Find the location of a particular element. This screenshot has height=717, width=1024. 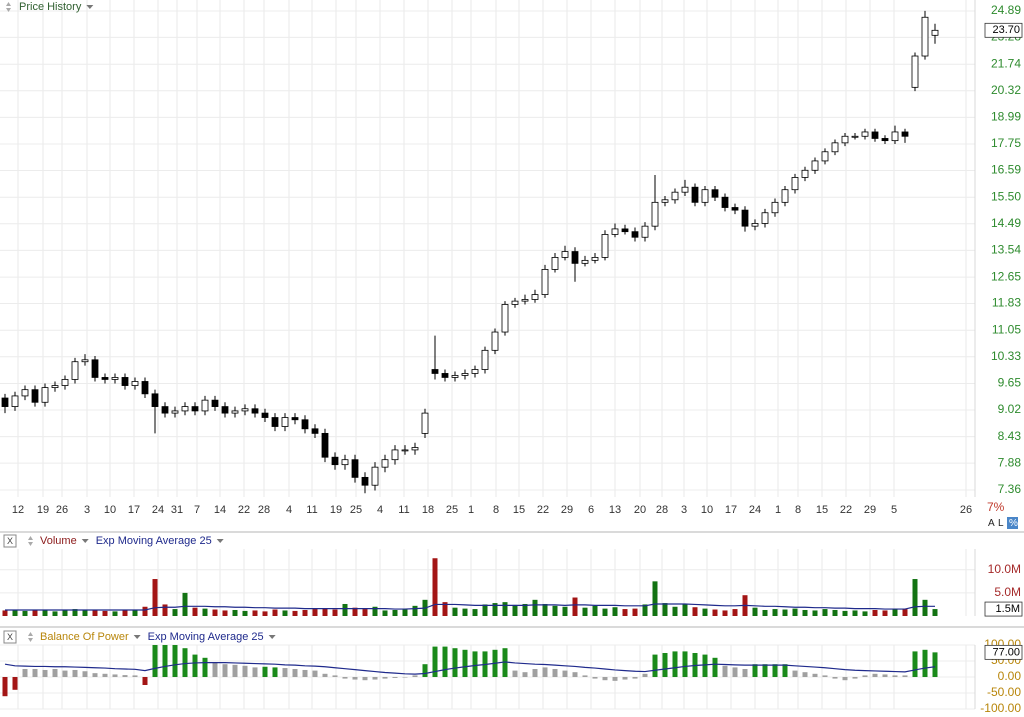

y-tick-label: 24.89 is located at coordinates (1006, 10).